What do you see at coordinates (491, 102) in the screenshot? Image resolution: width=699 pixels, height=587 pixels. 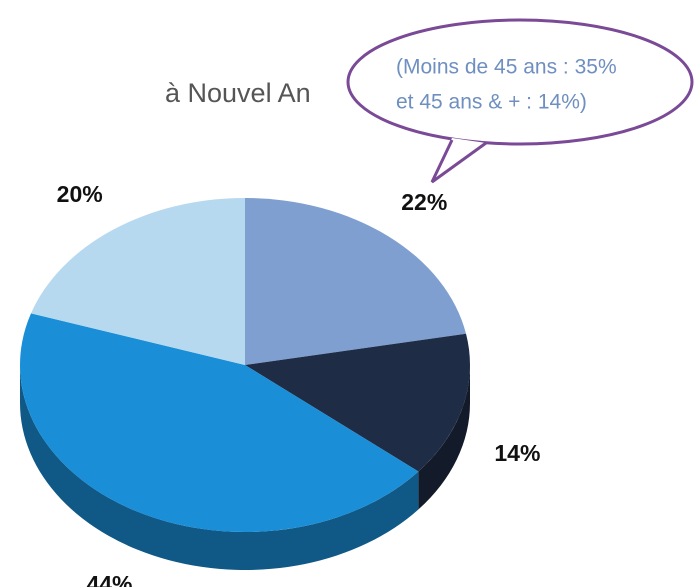 I see `annotation: et 45 ans & + : 14%)` at bounding box center [491, 102].